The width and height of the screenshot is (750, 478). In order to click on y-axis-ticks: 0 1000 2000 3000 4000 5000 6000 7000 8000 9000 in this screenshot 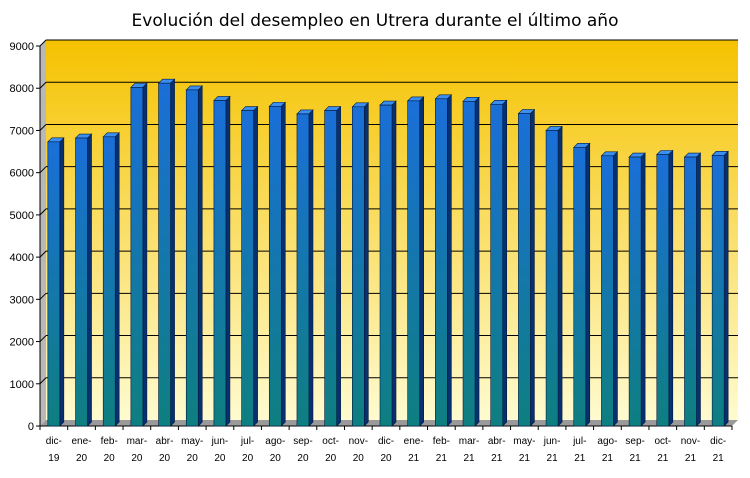, I will do `click(25, 237)`.